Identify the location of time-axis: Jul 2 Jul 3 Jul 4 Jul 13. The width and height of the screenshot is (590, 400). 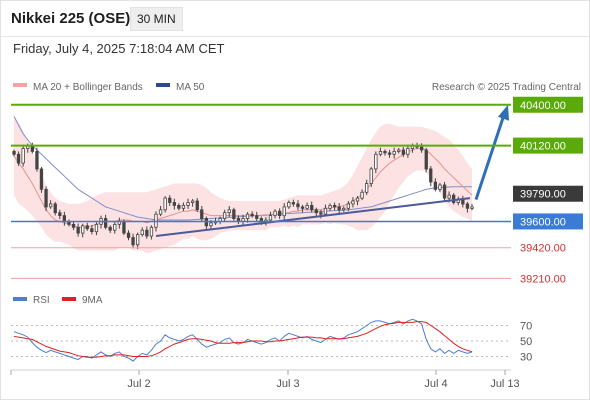
(265, 380).